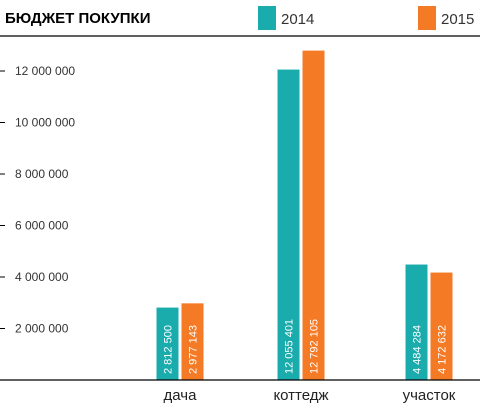 This screenshot has height=405, width=480. What do you see at coordinates (443, 349) in the screenshot?
I see `bar-value-label: 4 172 632` at bounding box center [443, 349].